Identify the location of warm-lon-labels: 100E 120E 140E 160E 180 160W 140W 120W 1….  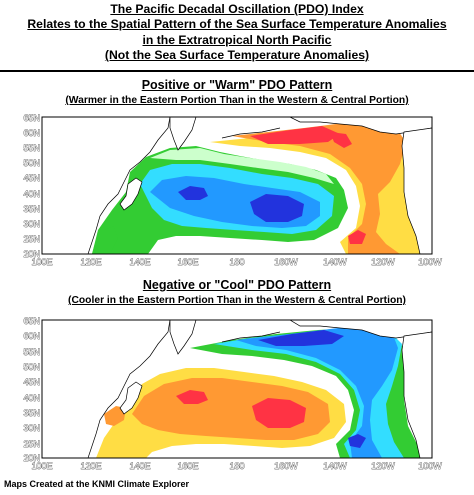
(237, 262).